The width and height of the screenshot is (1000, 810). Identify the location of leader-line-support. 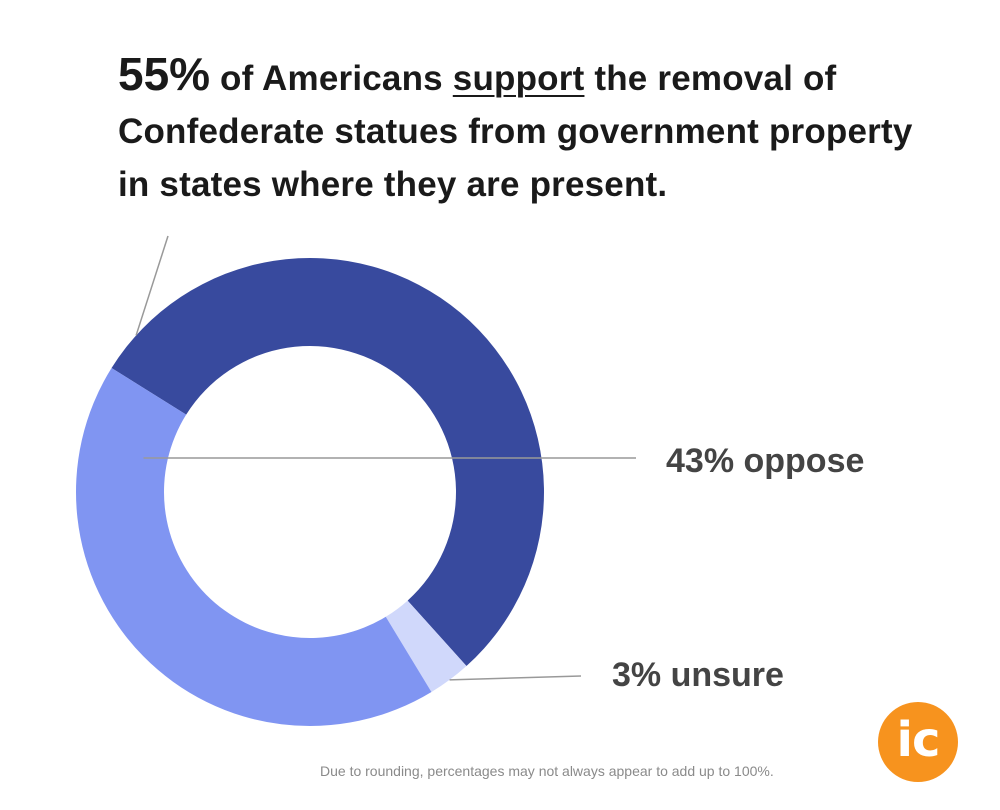
(152, 285).